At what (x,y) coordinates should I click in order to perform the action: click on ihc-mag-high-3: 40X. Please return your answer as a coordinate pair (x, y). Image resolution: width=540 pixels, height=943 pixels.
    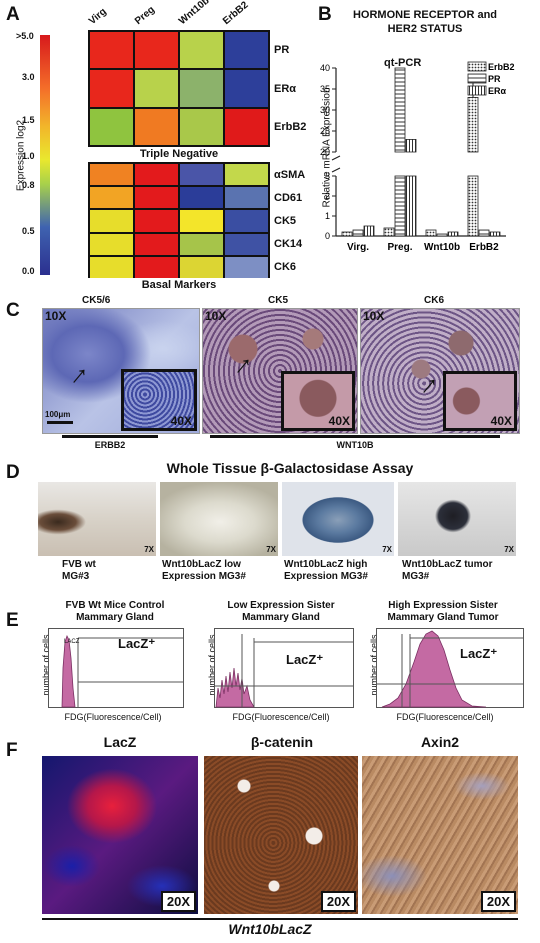
    Looking at the image, I should click on (501, 421).